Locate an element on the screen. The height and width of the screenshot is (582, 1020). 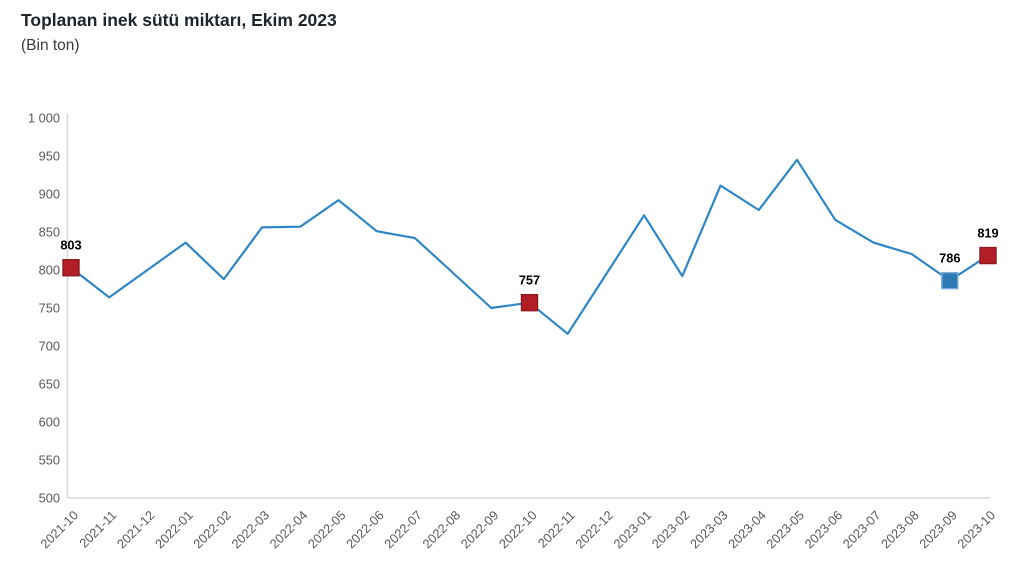
y-axis-tick-label: 600 is located at coordinates (49, 422).